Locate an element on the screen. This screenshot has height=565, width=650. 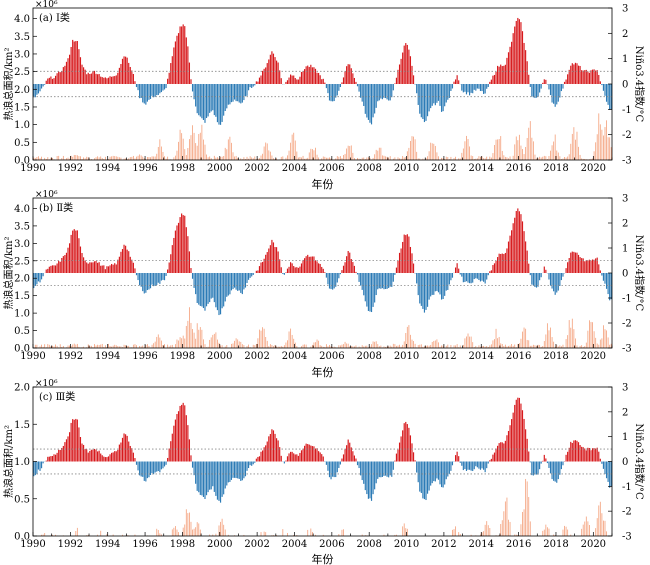
x-tick-label: 2006 is located at coordinates (331, 168).